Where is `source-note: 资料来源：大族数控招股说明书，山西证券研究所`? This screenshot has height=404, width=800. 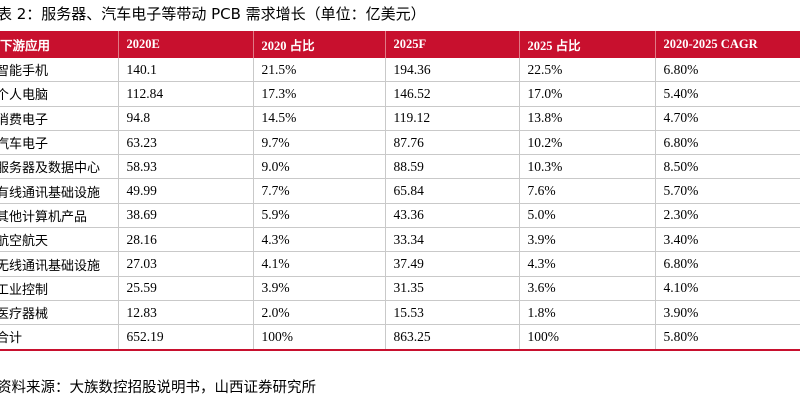
source-note: 资料来源：大族数控招股说明书，山西证券研究所 is located at coordinates (158, 388).